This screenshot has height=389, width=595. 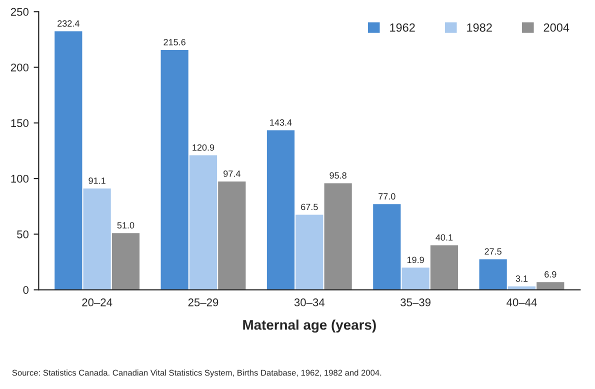 What do you see at coordinates (97, 302) in the screenshot?
I see `x-tick-label: 20–24` at bounding box center [97, 302].